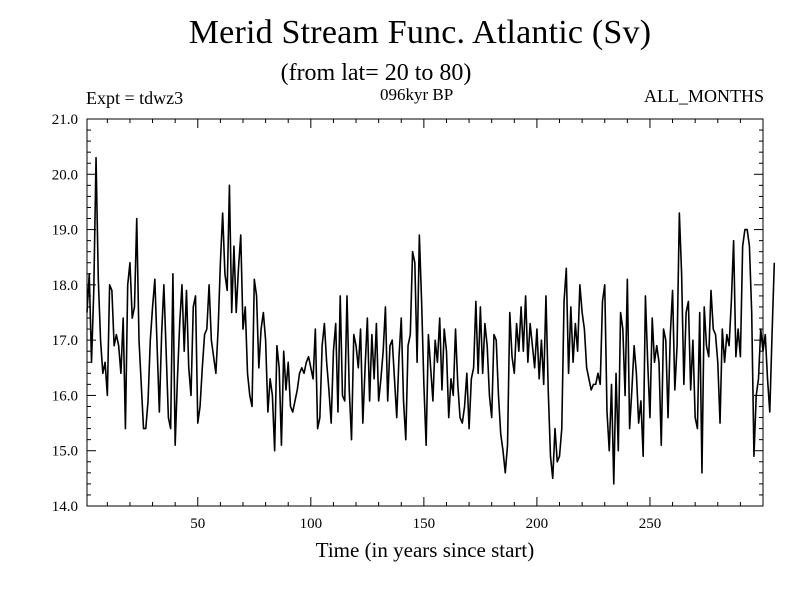 This screenshot has width=800, height=600. What do you see at coordinates (537, 524) in the screenshot?
I see `x-tick-label: 200` at bounding box center [537, 524].